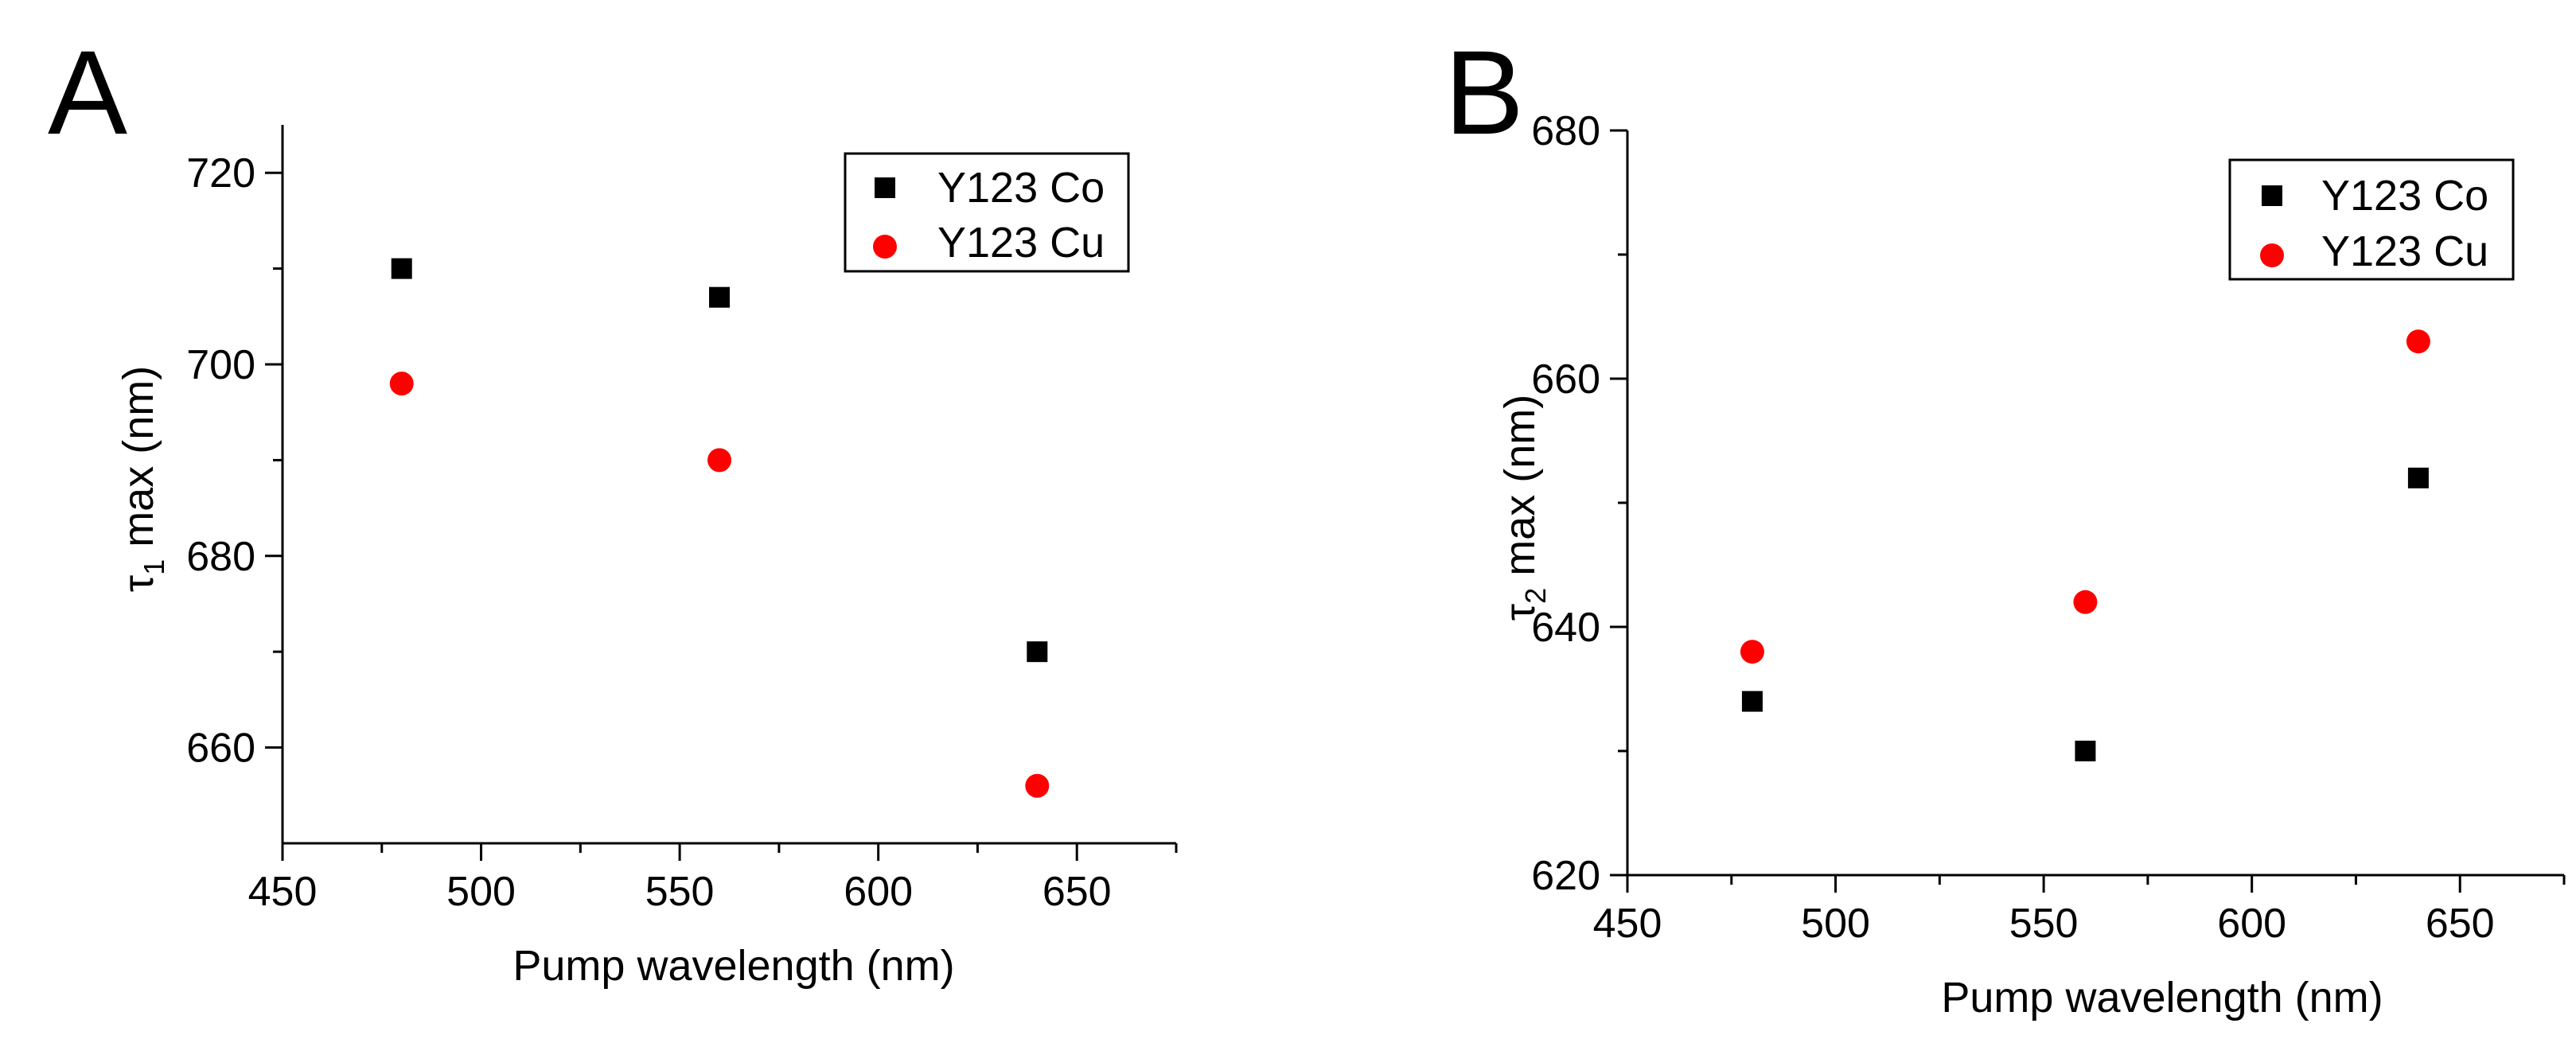 This screenshot has width=2576, height=1039. I want to click on y-axis-label: τ1 max (nm), so click(142, 479).